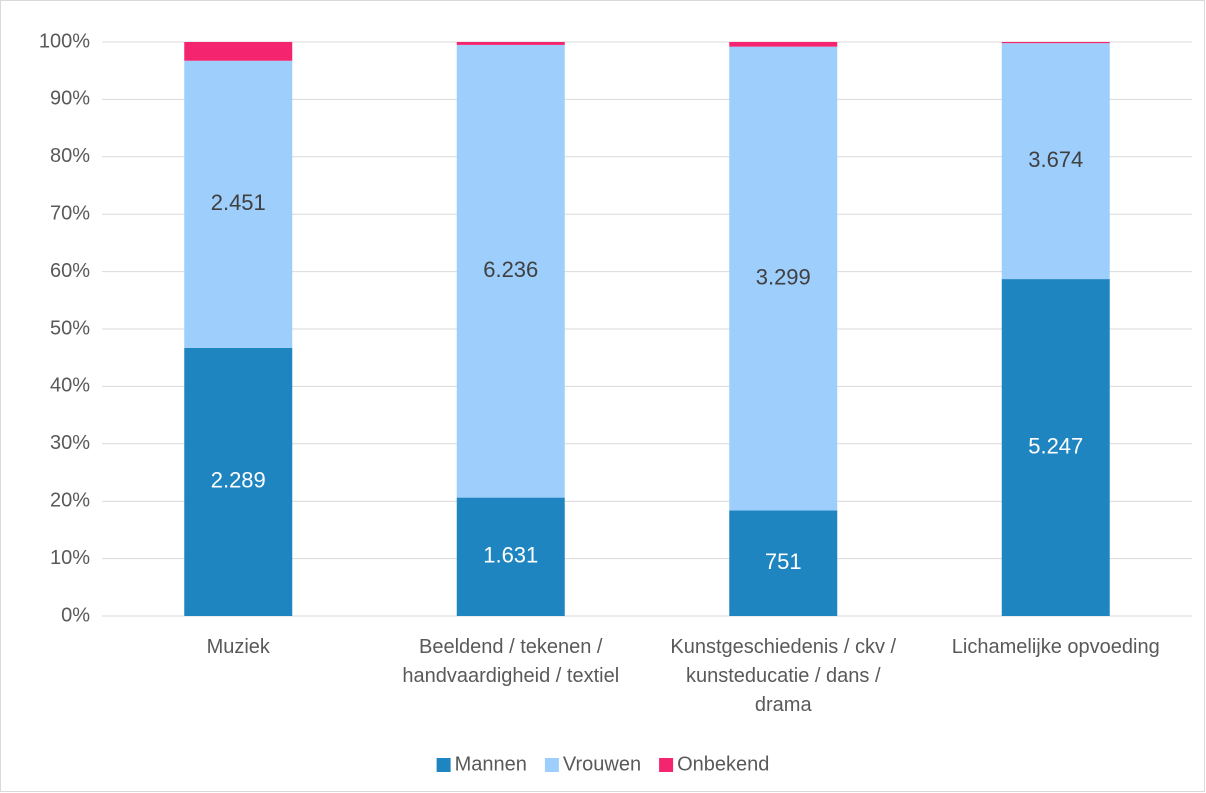 This screenshot has width=1206, height=793. I want to click on x-tick-label: Lichamelijke opvoeding, so click(1056, 647).